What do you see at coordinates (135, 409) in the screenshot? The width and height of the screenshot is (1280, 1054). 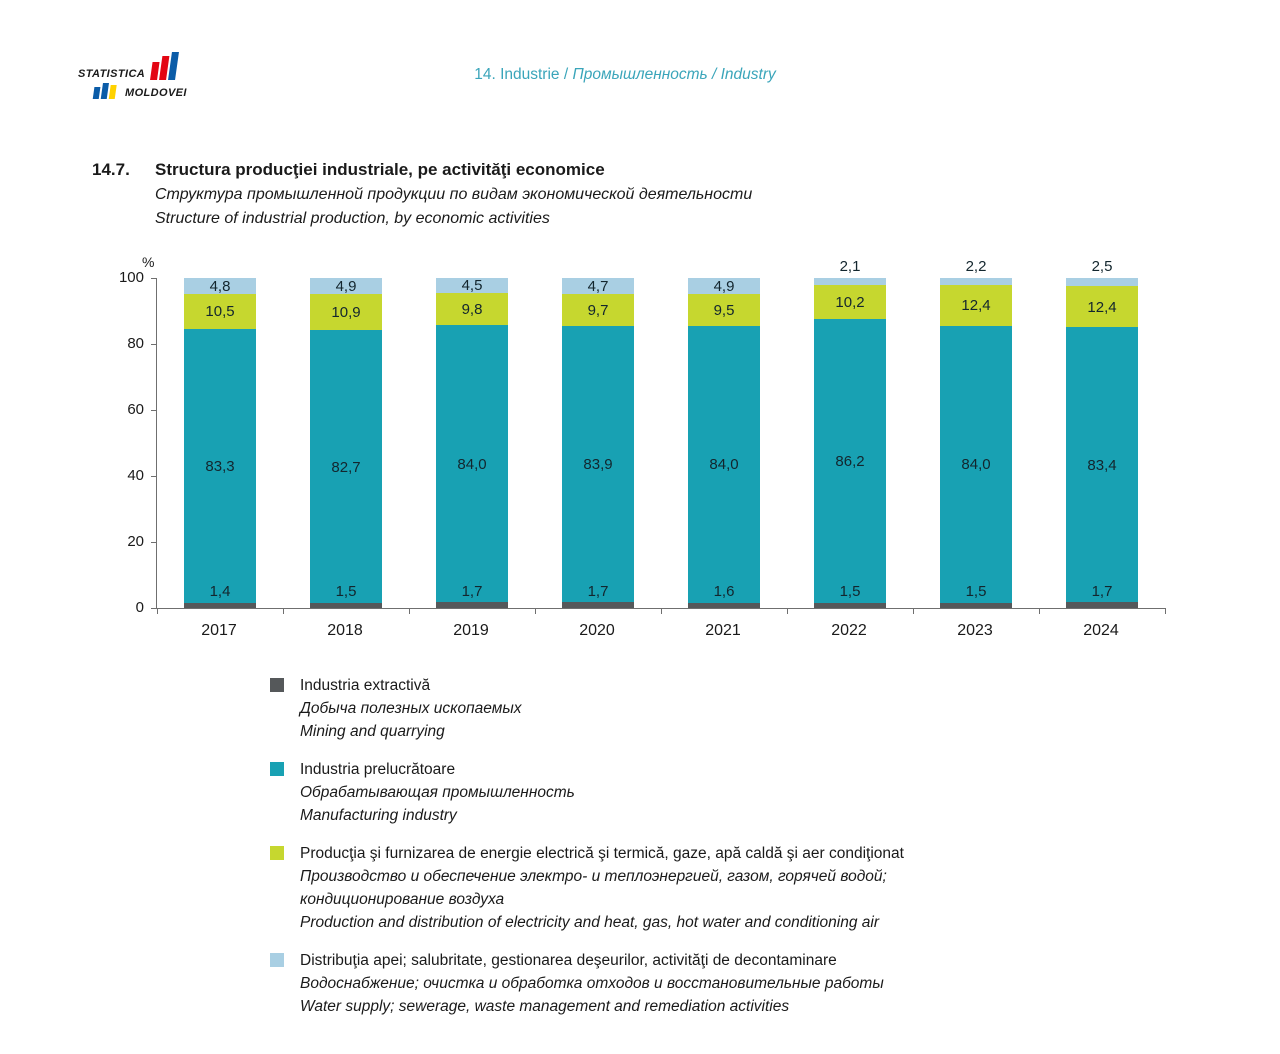 I see `y-axis-label: 60` at bounding box center [135, 409].